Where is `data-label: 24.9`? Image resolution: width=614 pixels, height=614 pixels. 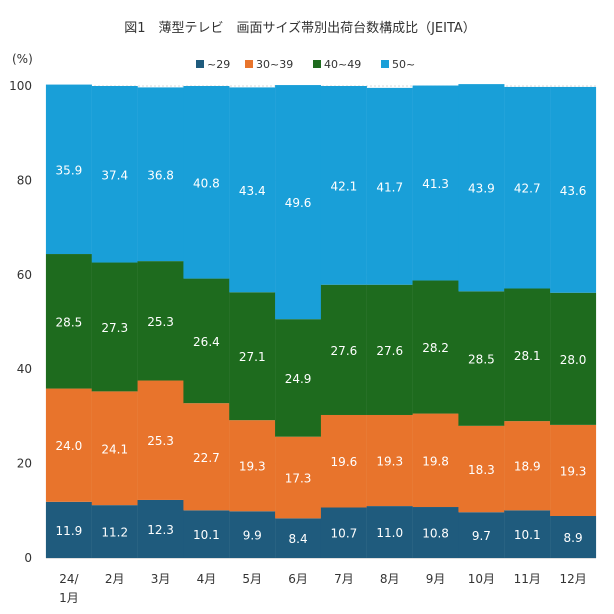
data-label: 24.9 is located at coordinates (298, 379).